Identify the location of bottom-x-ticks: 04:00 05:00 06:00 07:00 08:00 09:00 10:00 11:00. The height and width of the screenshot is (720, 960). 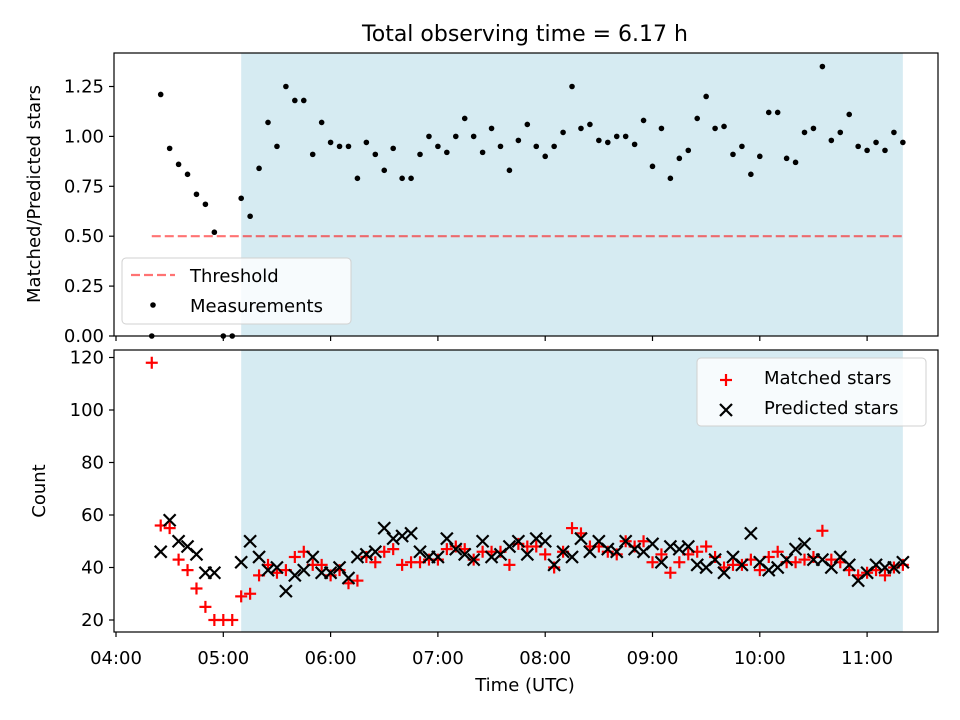
(491, 650).